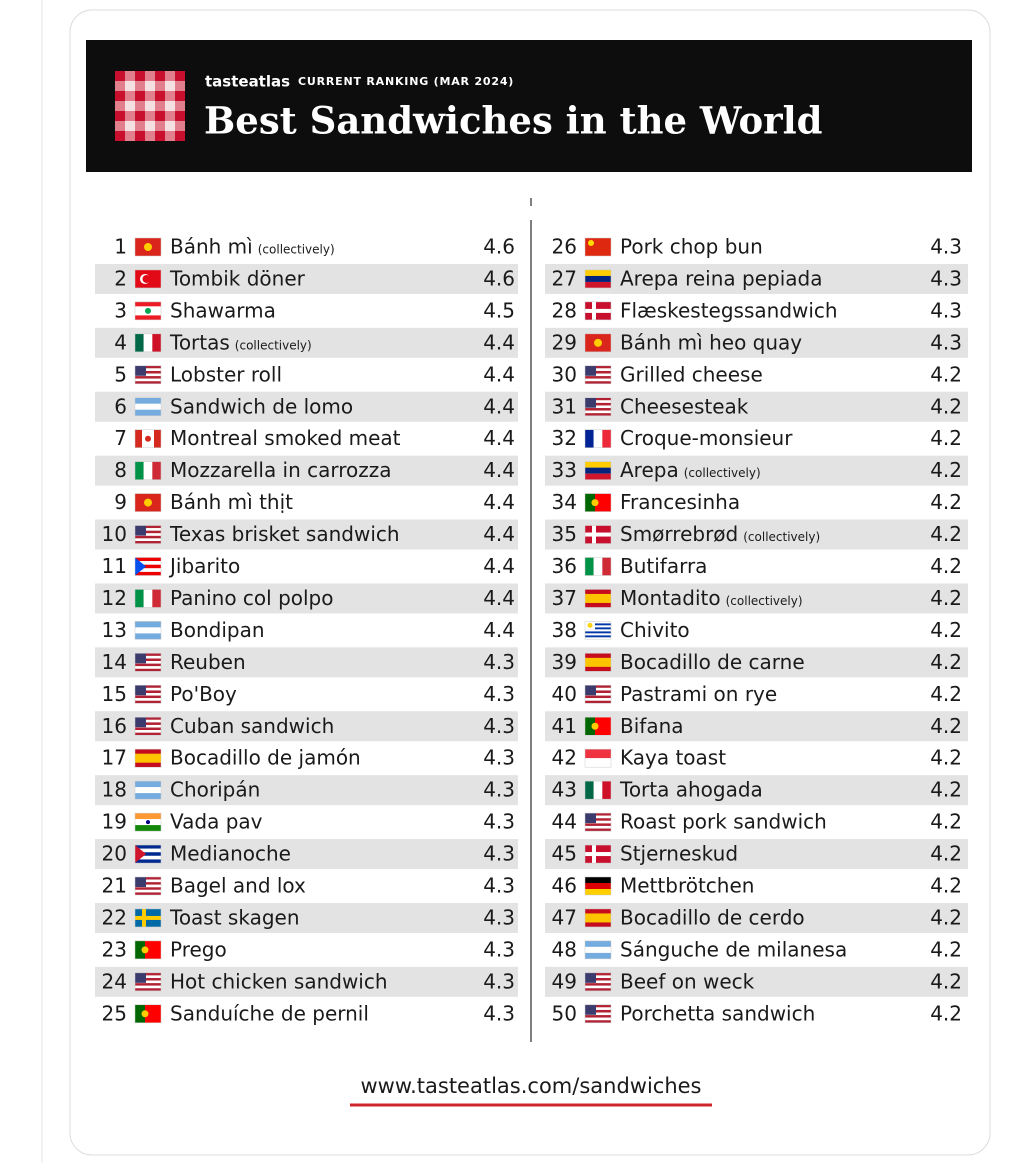  What do you see at coordinates (237, 278) in the screenshot?
I see `dish-name: Tombik döner` at bounding box center [237, 278].